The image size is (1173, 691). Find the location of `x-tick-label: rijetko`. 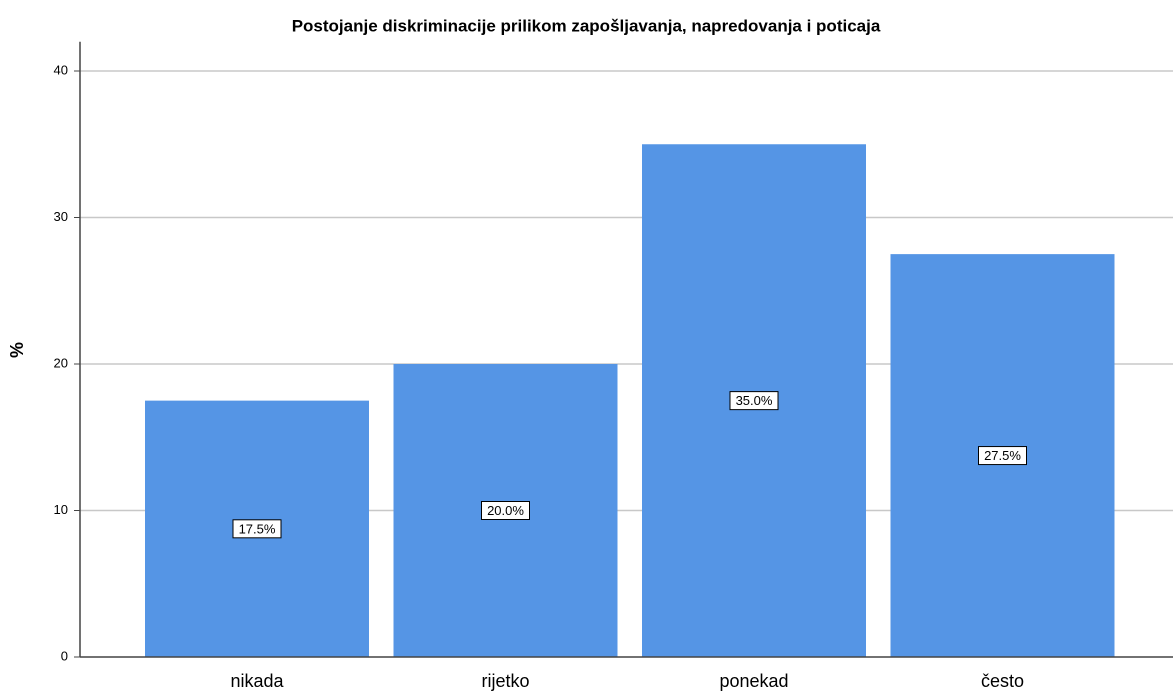

x-tick-label: rijetko is located at coordinates (505, 681).